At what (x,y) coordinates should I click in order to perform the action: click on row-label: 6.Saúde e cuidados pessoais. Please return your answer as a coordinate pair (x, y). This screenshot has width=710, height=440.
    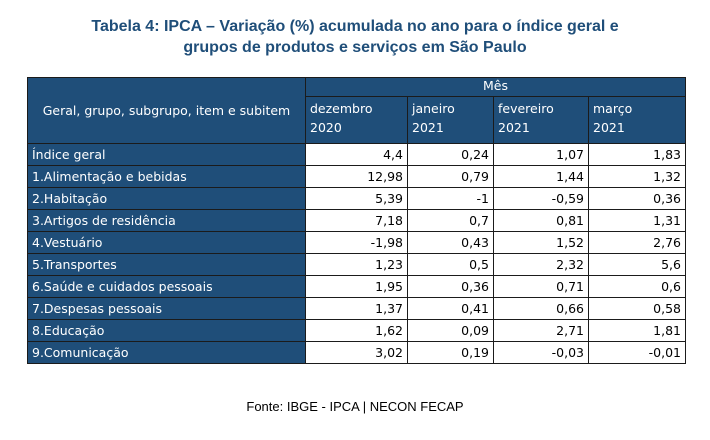
    Looking at the image, I should click on (166, 286).